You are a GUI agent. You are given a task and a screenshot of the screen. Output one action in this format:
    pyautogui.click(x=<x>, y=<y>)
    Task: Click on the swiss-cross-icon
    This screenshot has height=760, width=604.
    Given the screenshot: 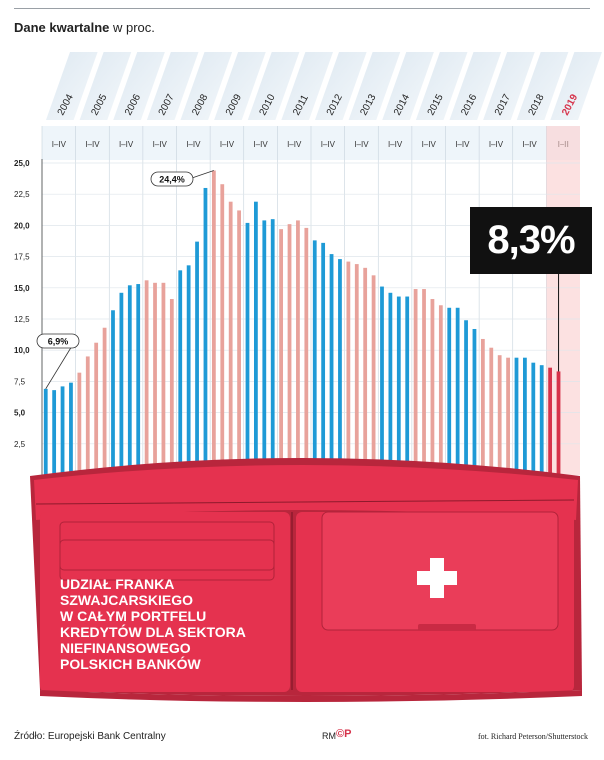 What is the action you would take?
    pyautogui.click(x=437, y=578)
    